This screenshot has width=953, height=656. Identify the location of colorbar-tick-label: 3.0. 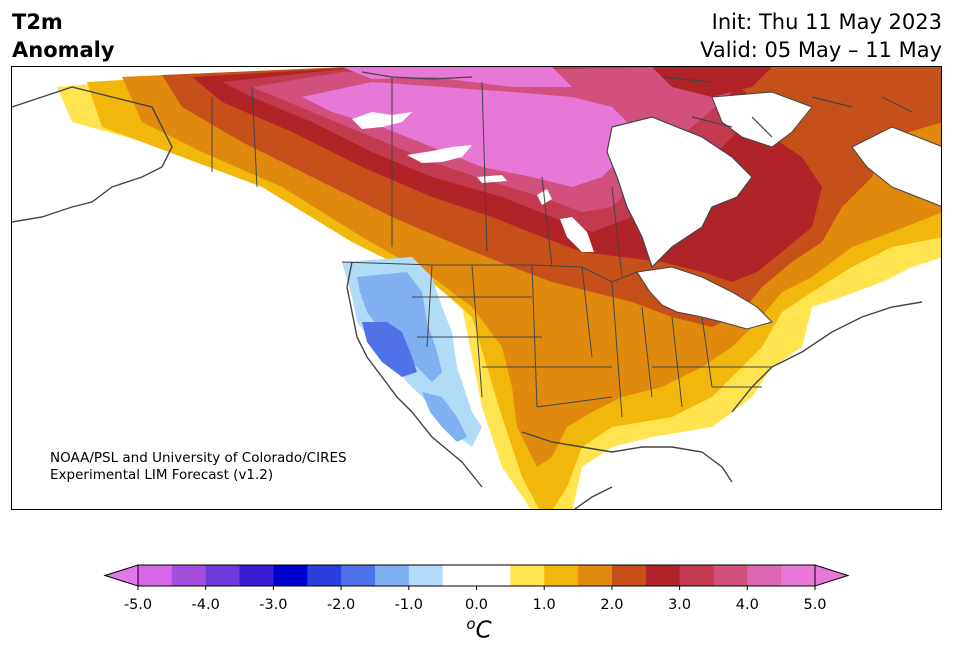
(680, 605).